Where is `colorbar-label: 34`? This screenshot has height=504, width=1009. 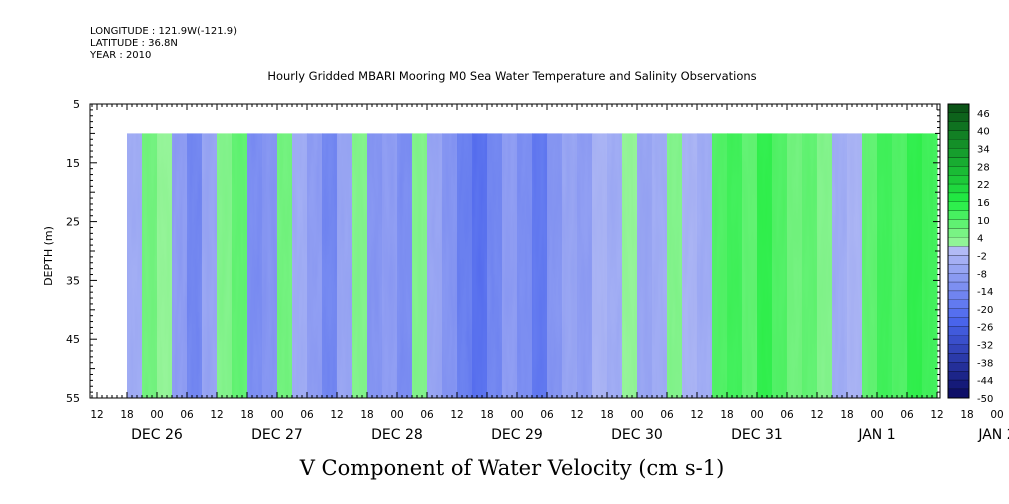 colorbar-label: 34 is located at coordinates (983, 150).